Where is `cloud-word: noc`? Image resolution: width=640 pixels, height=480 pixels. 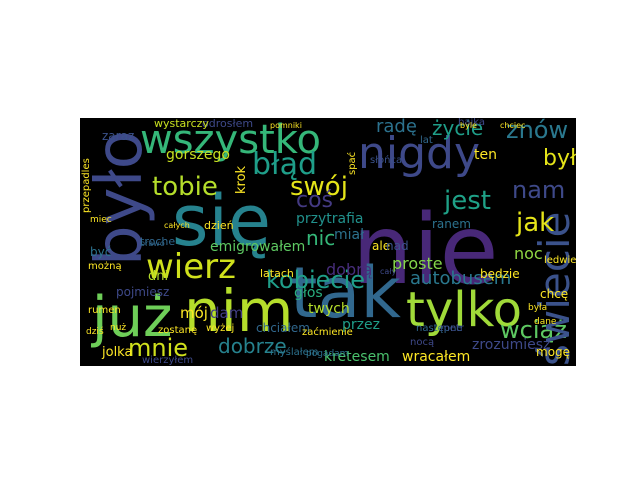
cloud-word: noc is located at coordinates (528, 253).